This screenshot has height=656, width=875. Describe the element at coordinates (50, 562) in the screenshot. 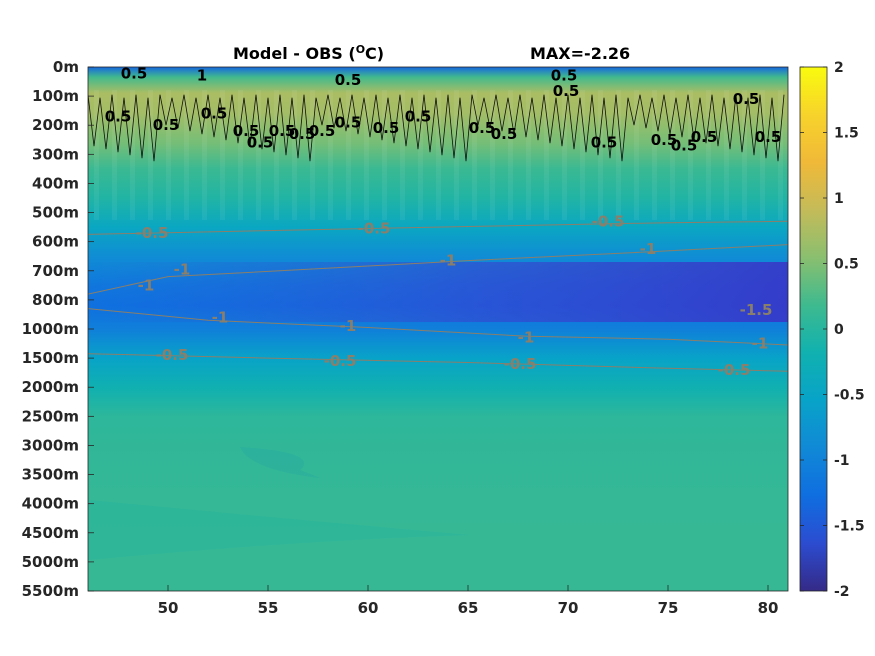

I see `y-tick-label: 5000m` at that location.